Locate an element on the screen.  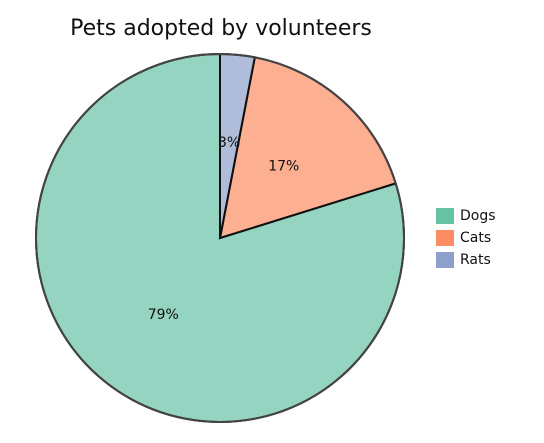
chart-legend: Dogs Cats Rats is located at coordinates (466, 238).